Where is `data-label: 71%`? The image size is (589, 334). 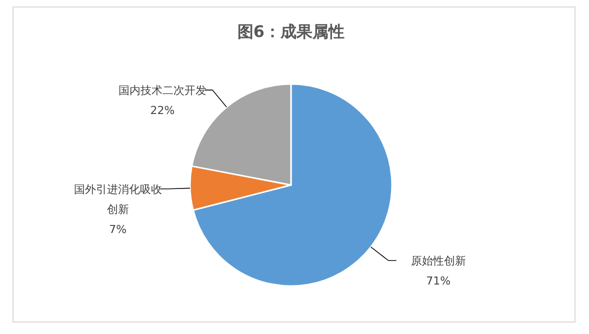 data-label: 71% is located at coordinates (438, 281).